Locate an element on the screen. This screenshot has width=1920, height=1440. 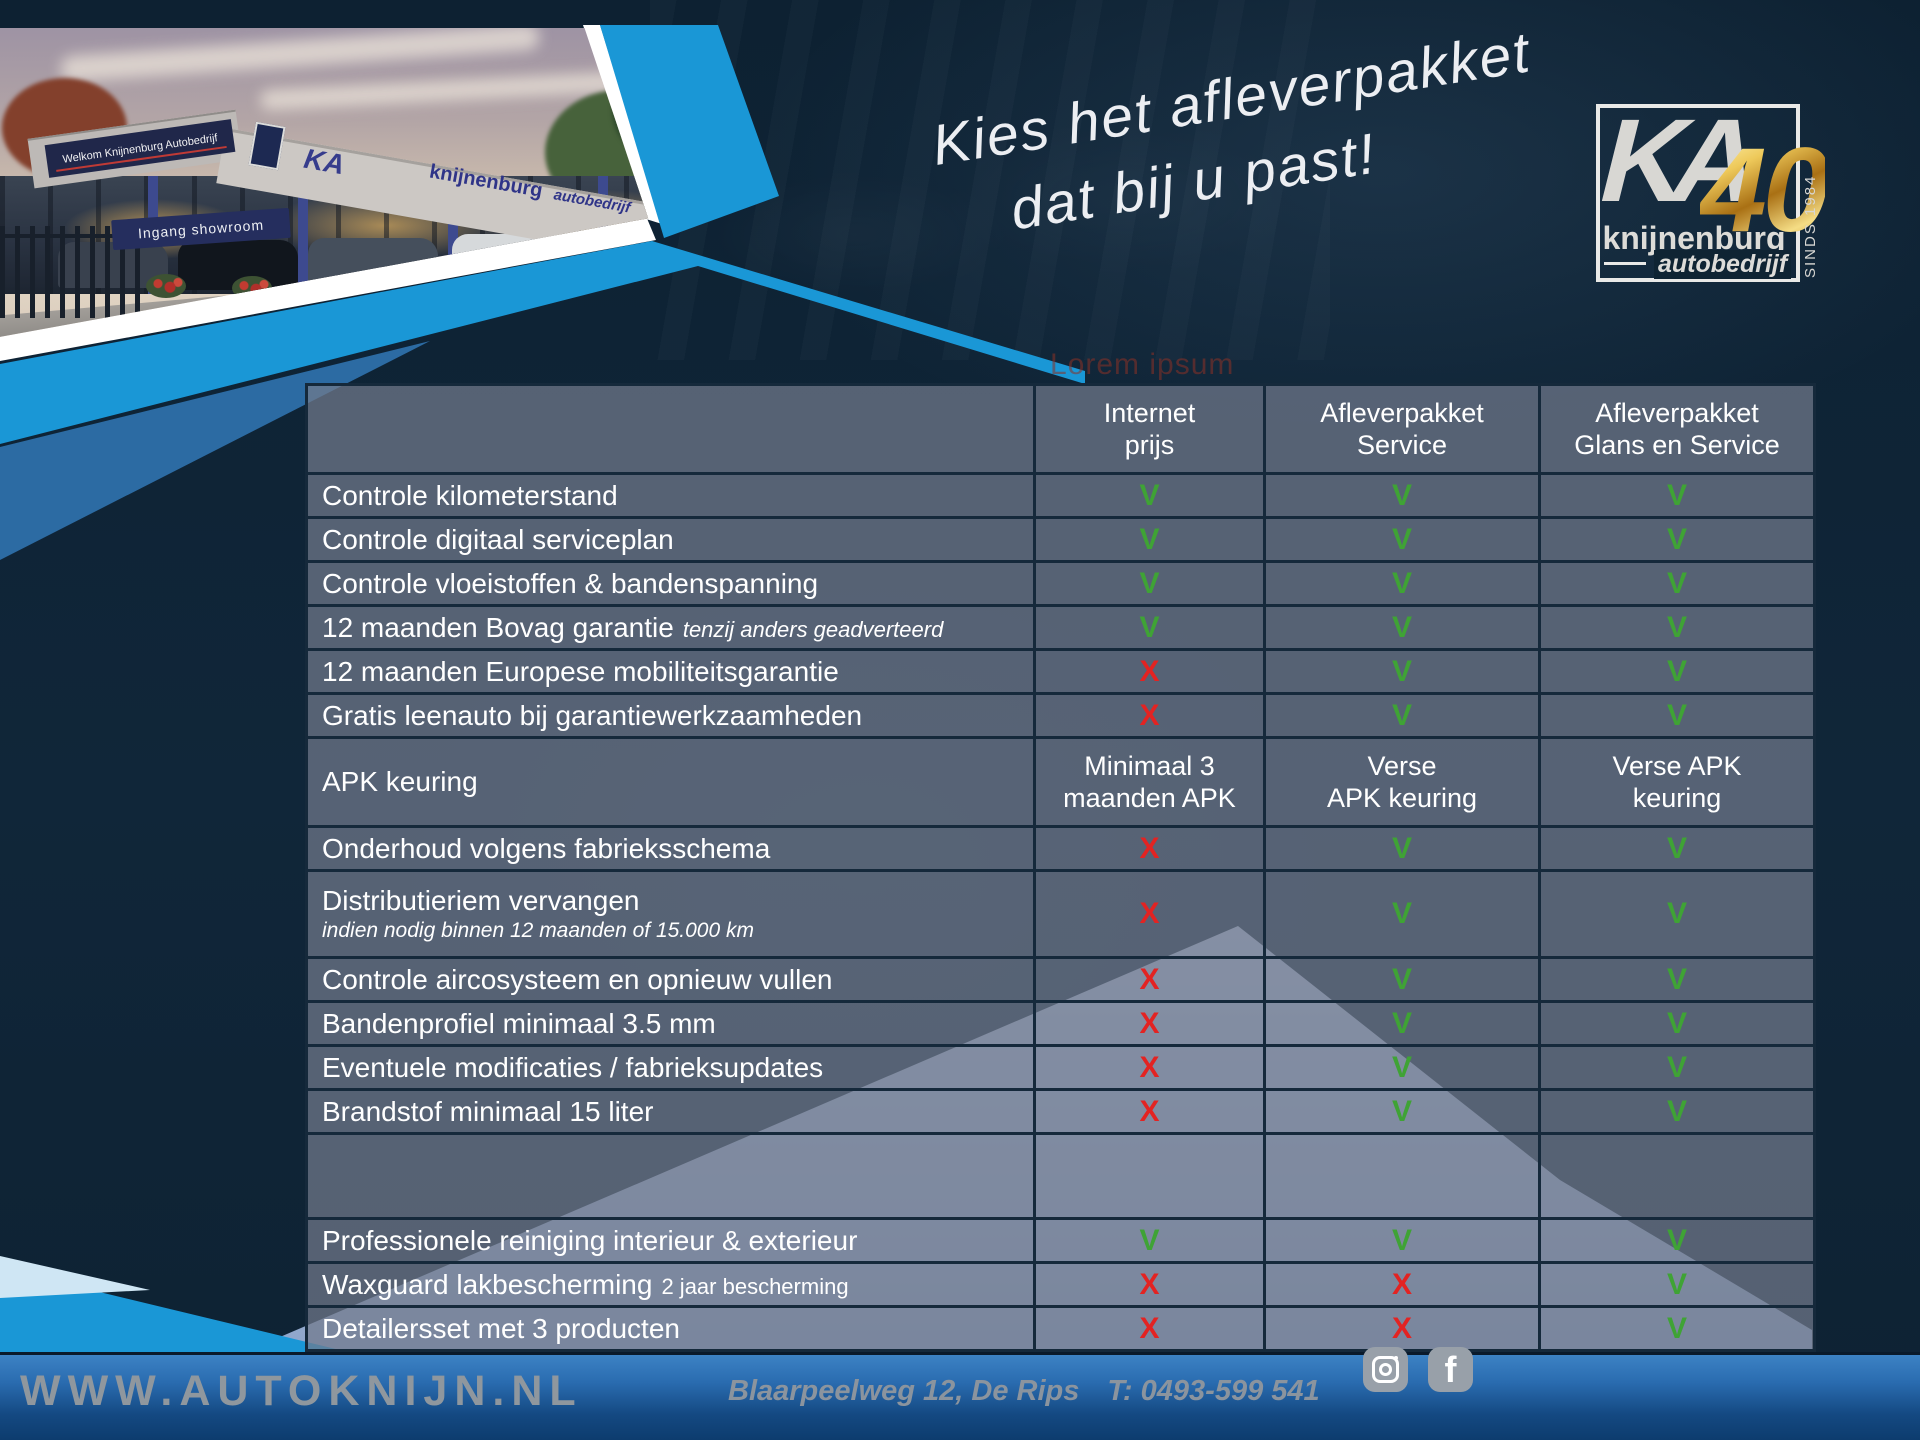
table-cell: Internet prijs is located at coordinates (1151, 429).